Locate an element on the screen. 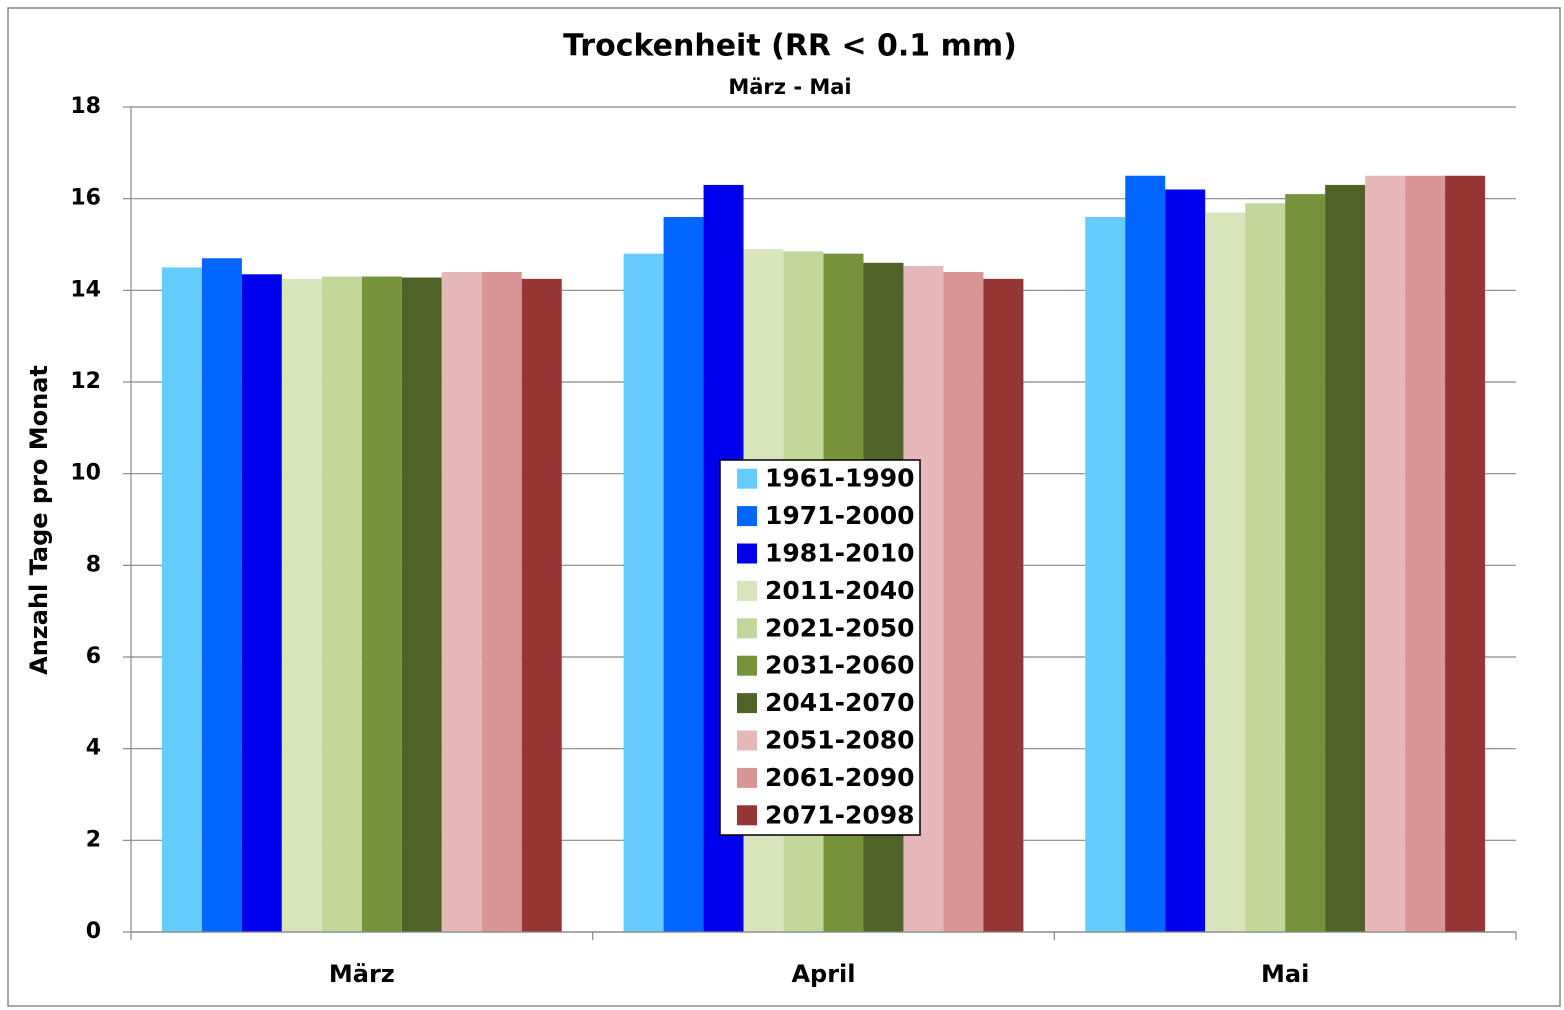 This screenshot has width=1564, height=1010. y-tick-label: 4 is located at coordinates (93, 748).